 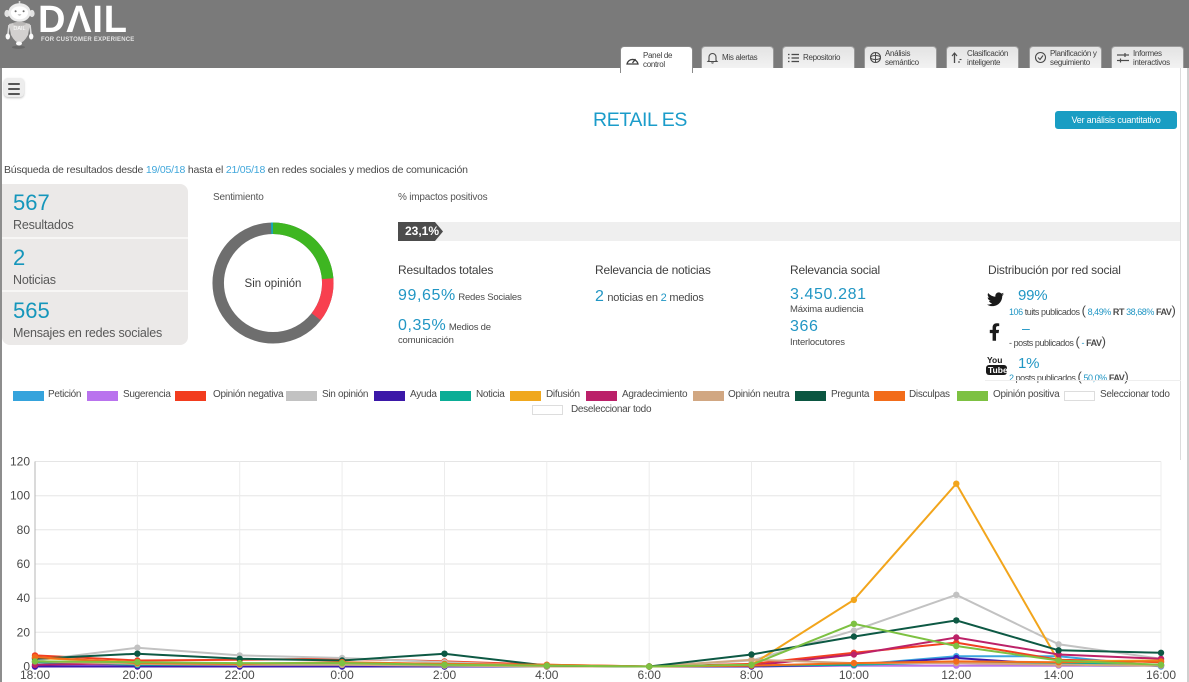 What do you see at coordinates (342, 675) in the screenshot?
I see `svg-text: 0:00` at bounding box center [342, 675].